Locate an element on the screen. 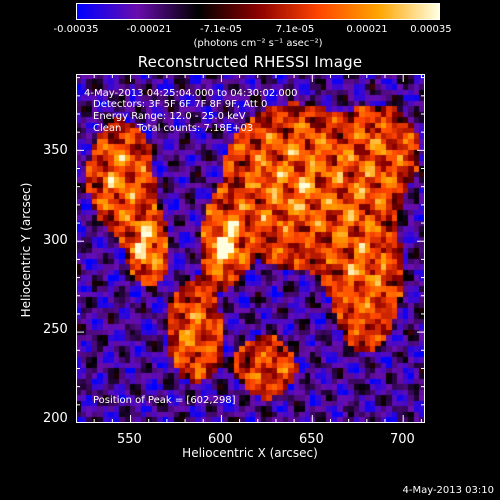 The height and width of the screenshot is (500, 500). y-tick-label-250: 250 is located at coordinates (55, 329).